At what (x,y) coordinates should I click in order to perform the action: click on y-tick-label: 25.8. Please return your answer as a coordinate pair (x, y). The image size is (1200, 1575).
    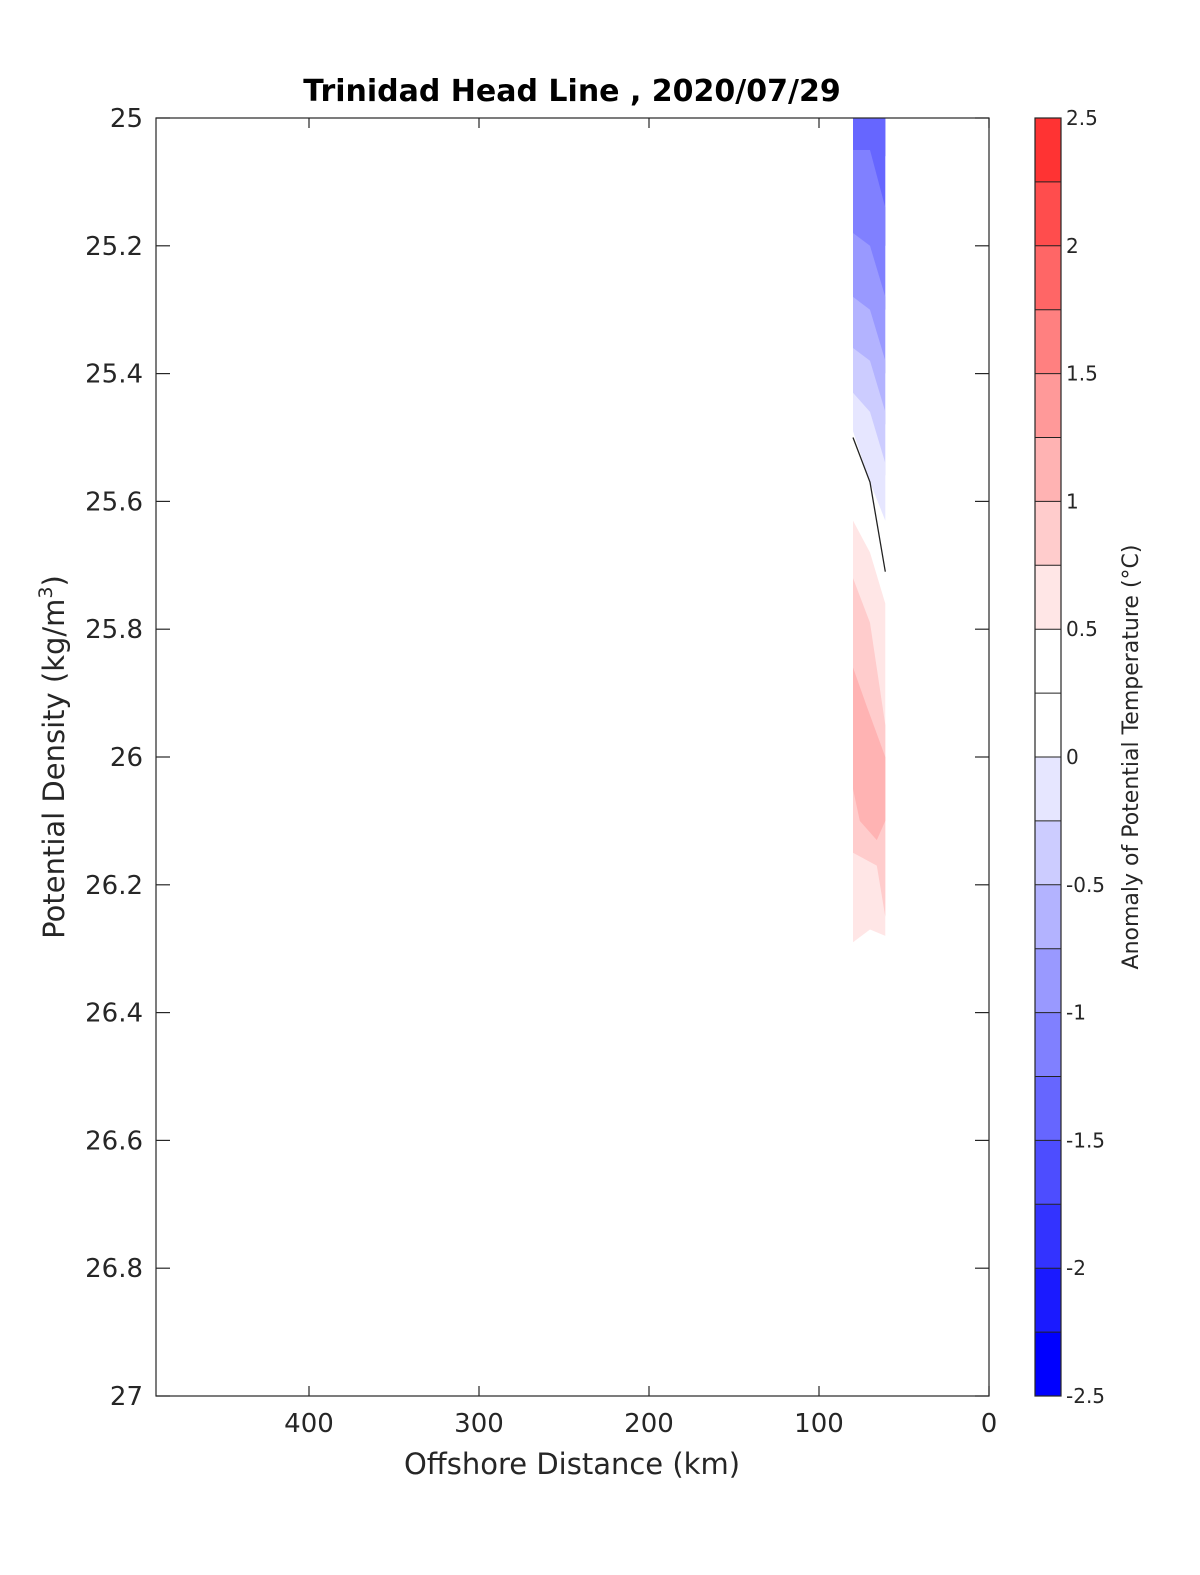
    Looking at the image, I should click on (114, 630).